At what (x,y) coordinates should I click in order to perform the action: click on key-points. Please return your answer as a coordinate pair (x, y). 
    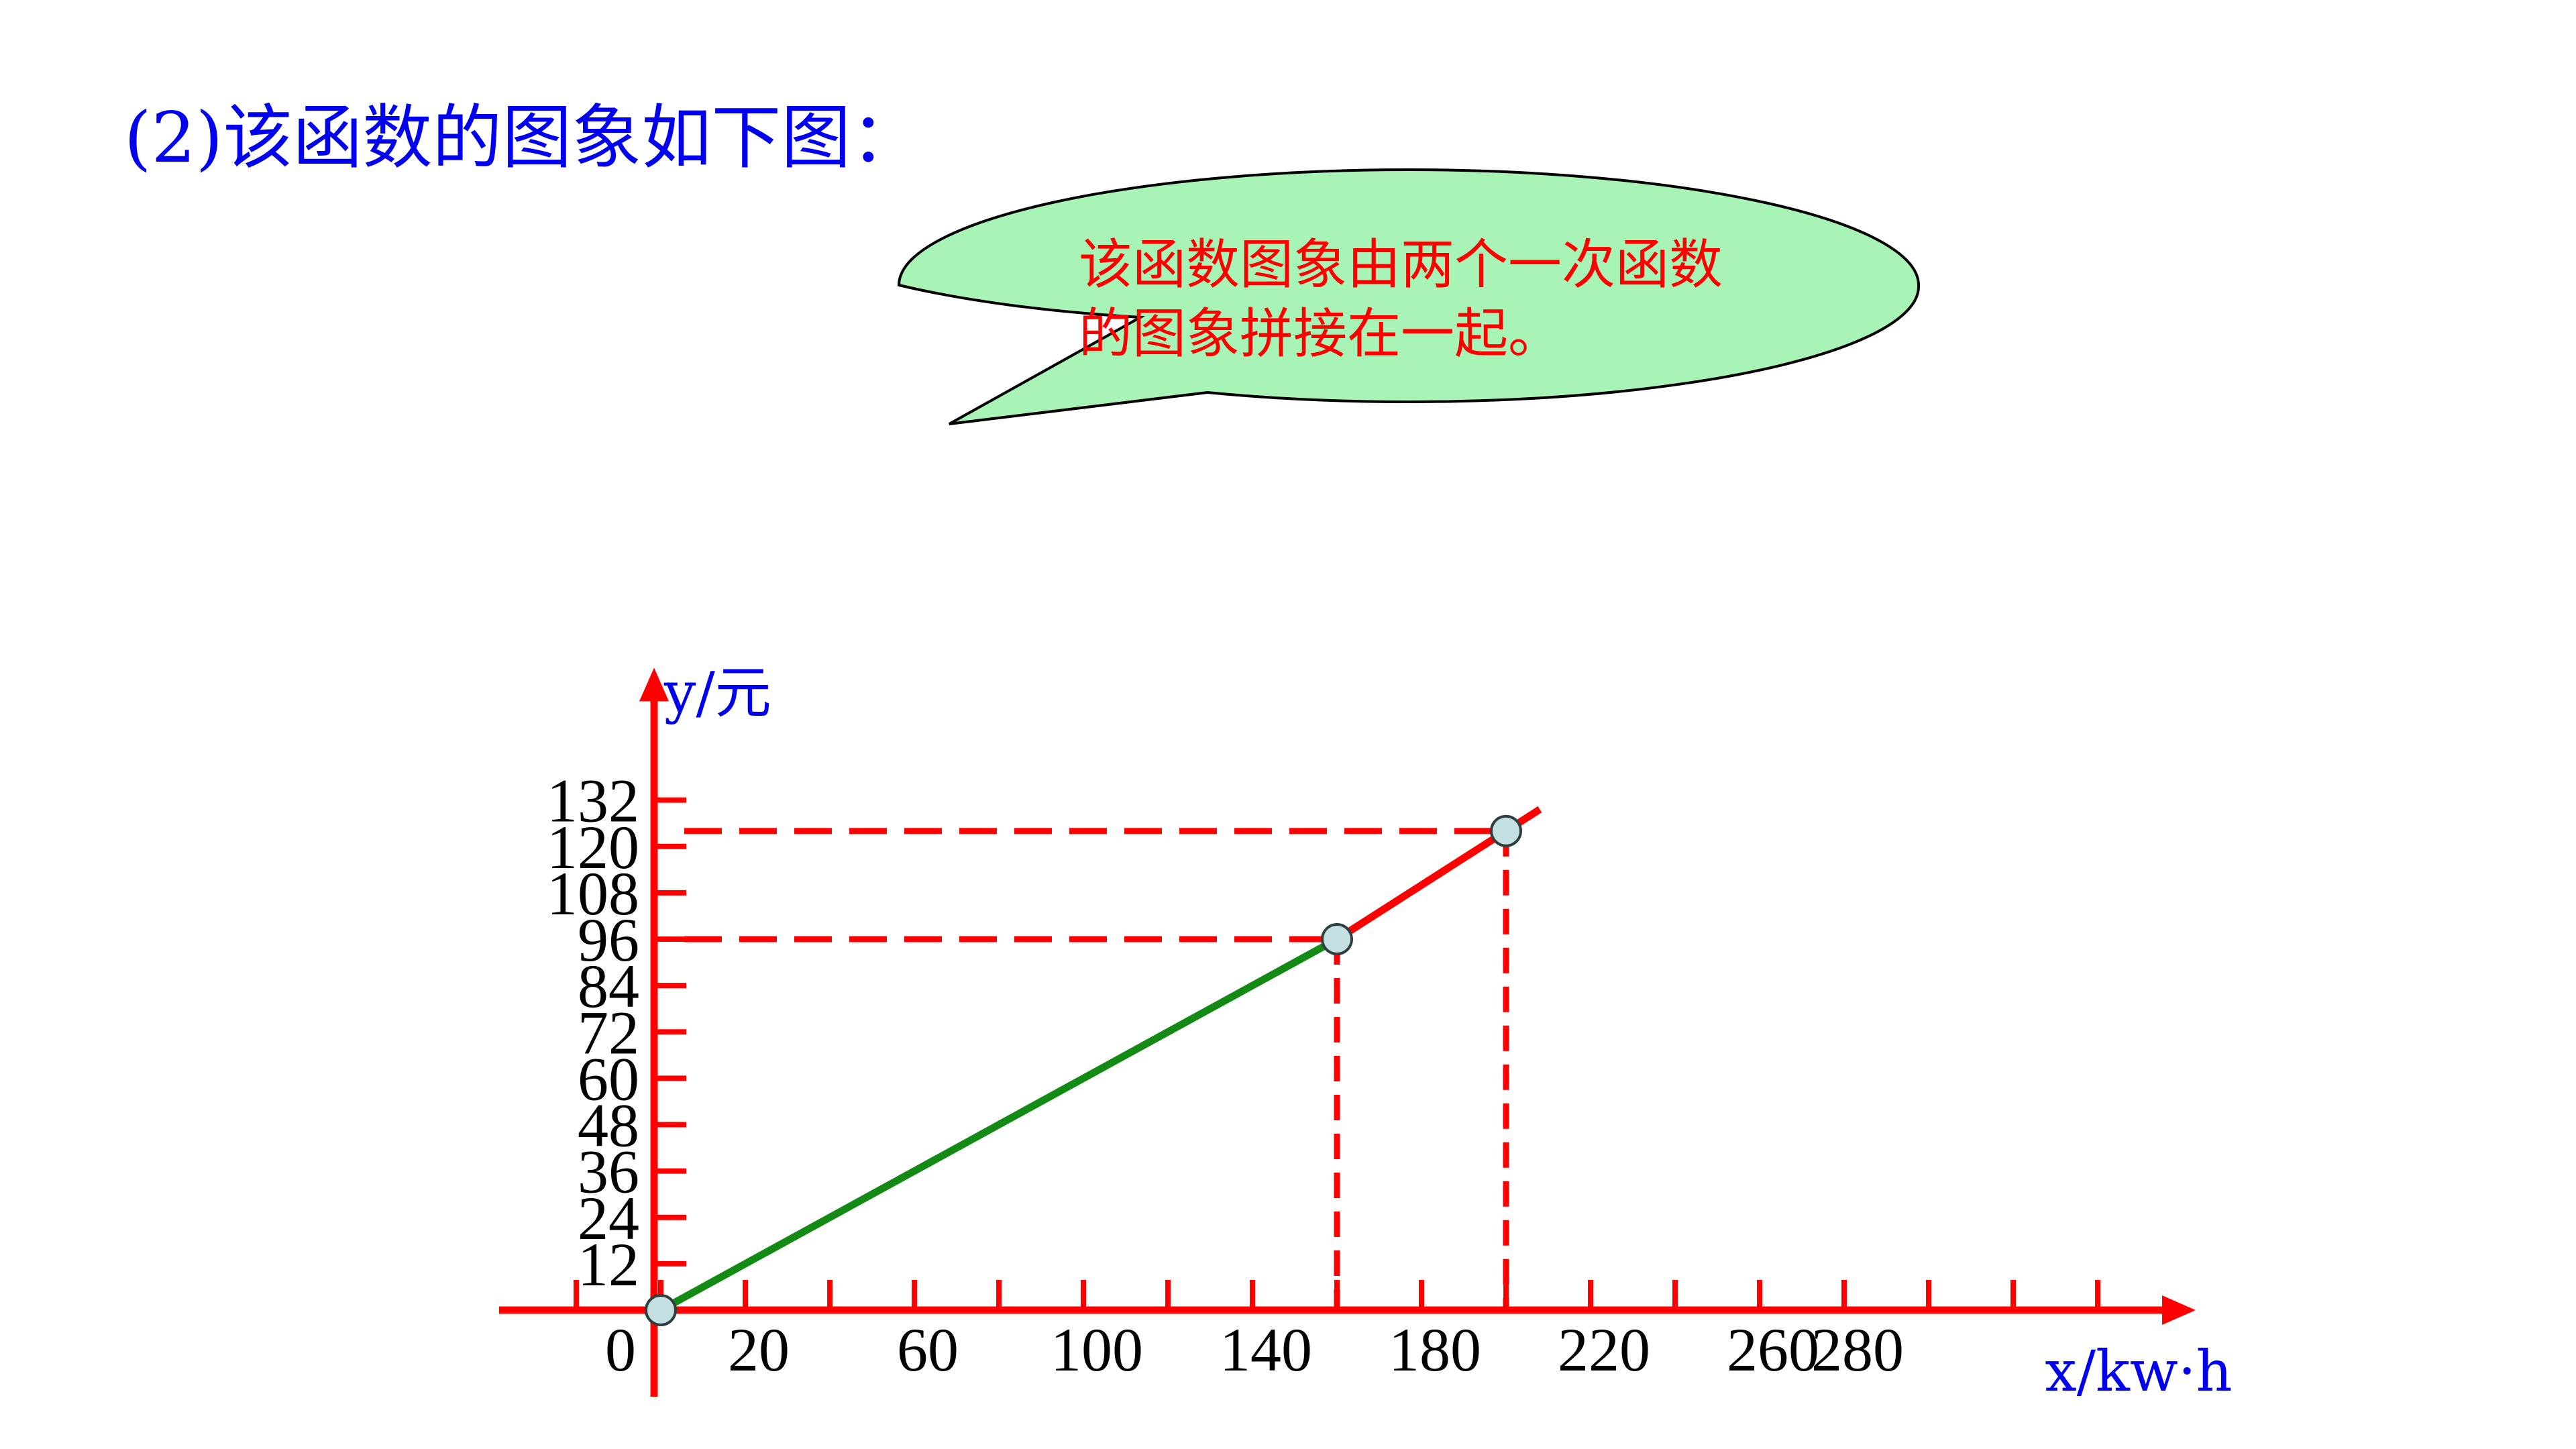
    Looking at the image, I should click on (1083, 1070).